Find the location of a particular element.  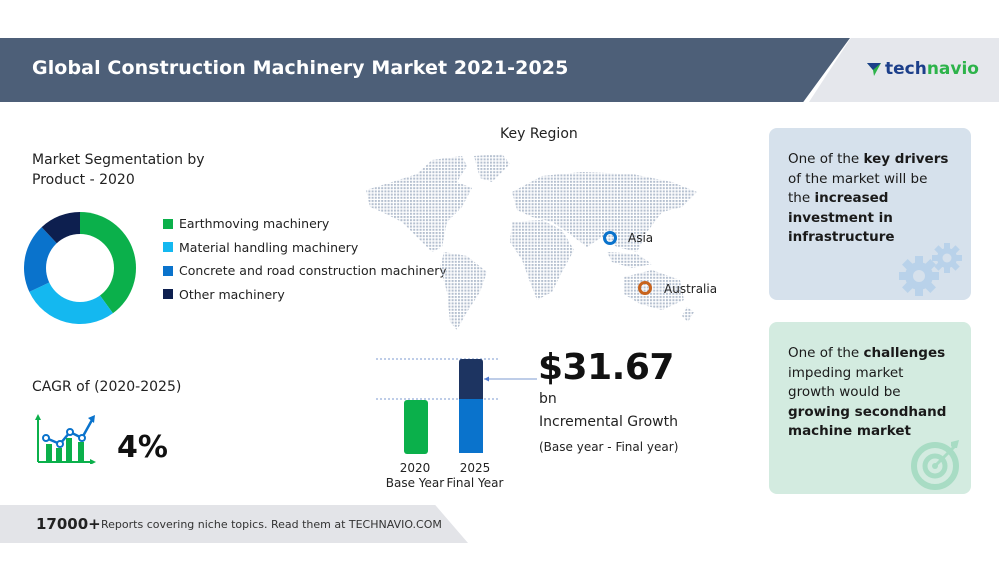

bar-year: 2020 is located at coordinates (415, 468).